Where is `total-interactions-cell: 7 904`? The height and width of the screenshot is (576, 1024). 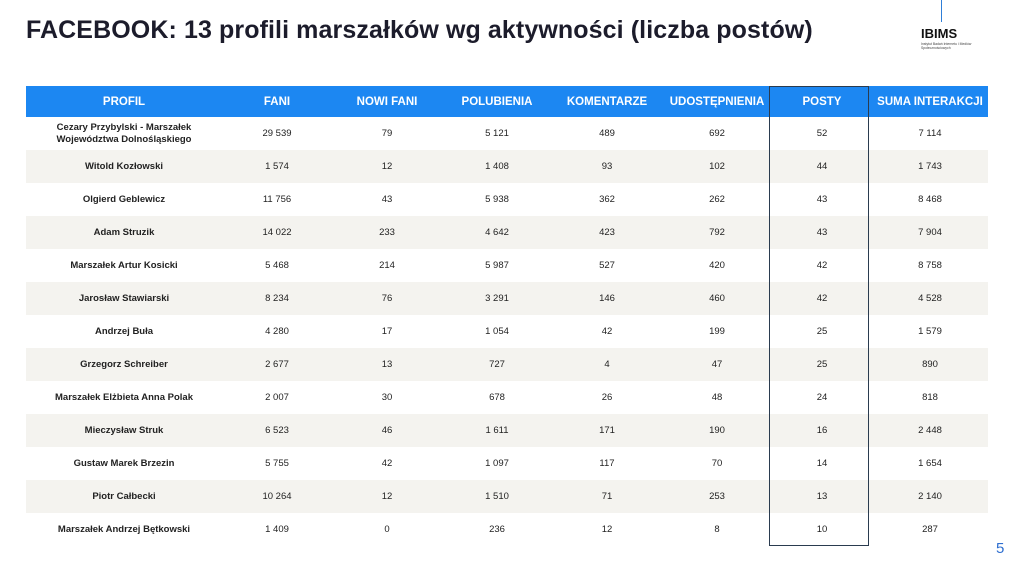
total-interactions-cell: 7 904 is located at coordinates (930, 232).